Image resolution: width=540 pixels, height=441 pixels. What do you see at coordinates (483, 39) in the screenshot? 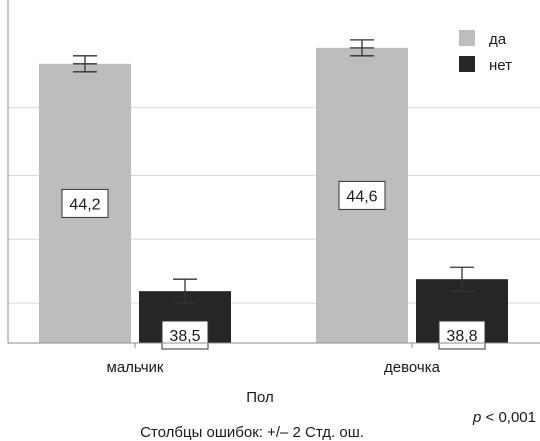
I see `legend-item-да: да` at bounding box center [483, 39].